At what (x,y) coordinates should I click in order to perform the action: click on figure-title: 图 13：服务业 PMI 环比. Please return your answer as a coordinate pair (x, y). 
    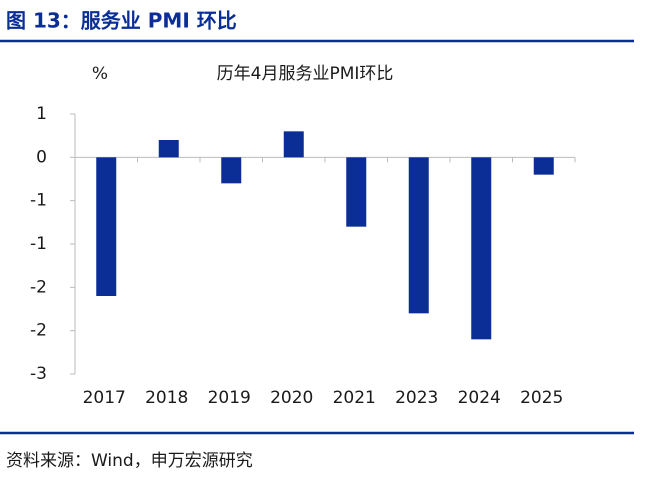
    Looking at the image, I should click on (121, 21).